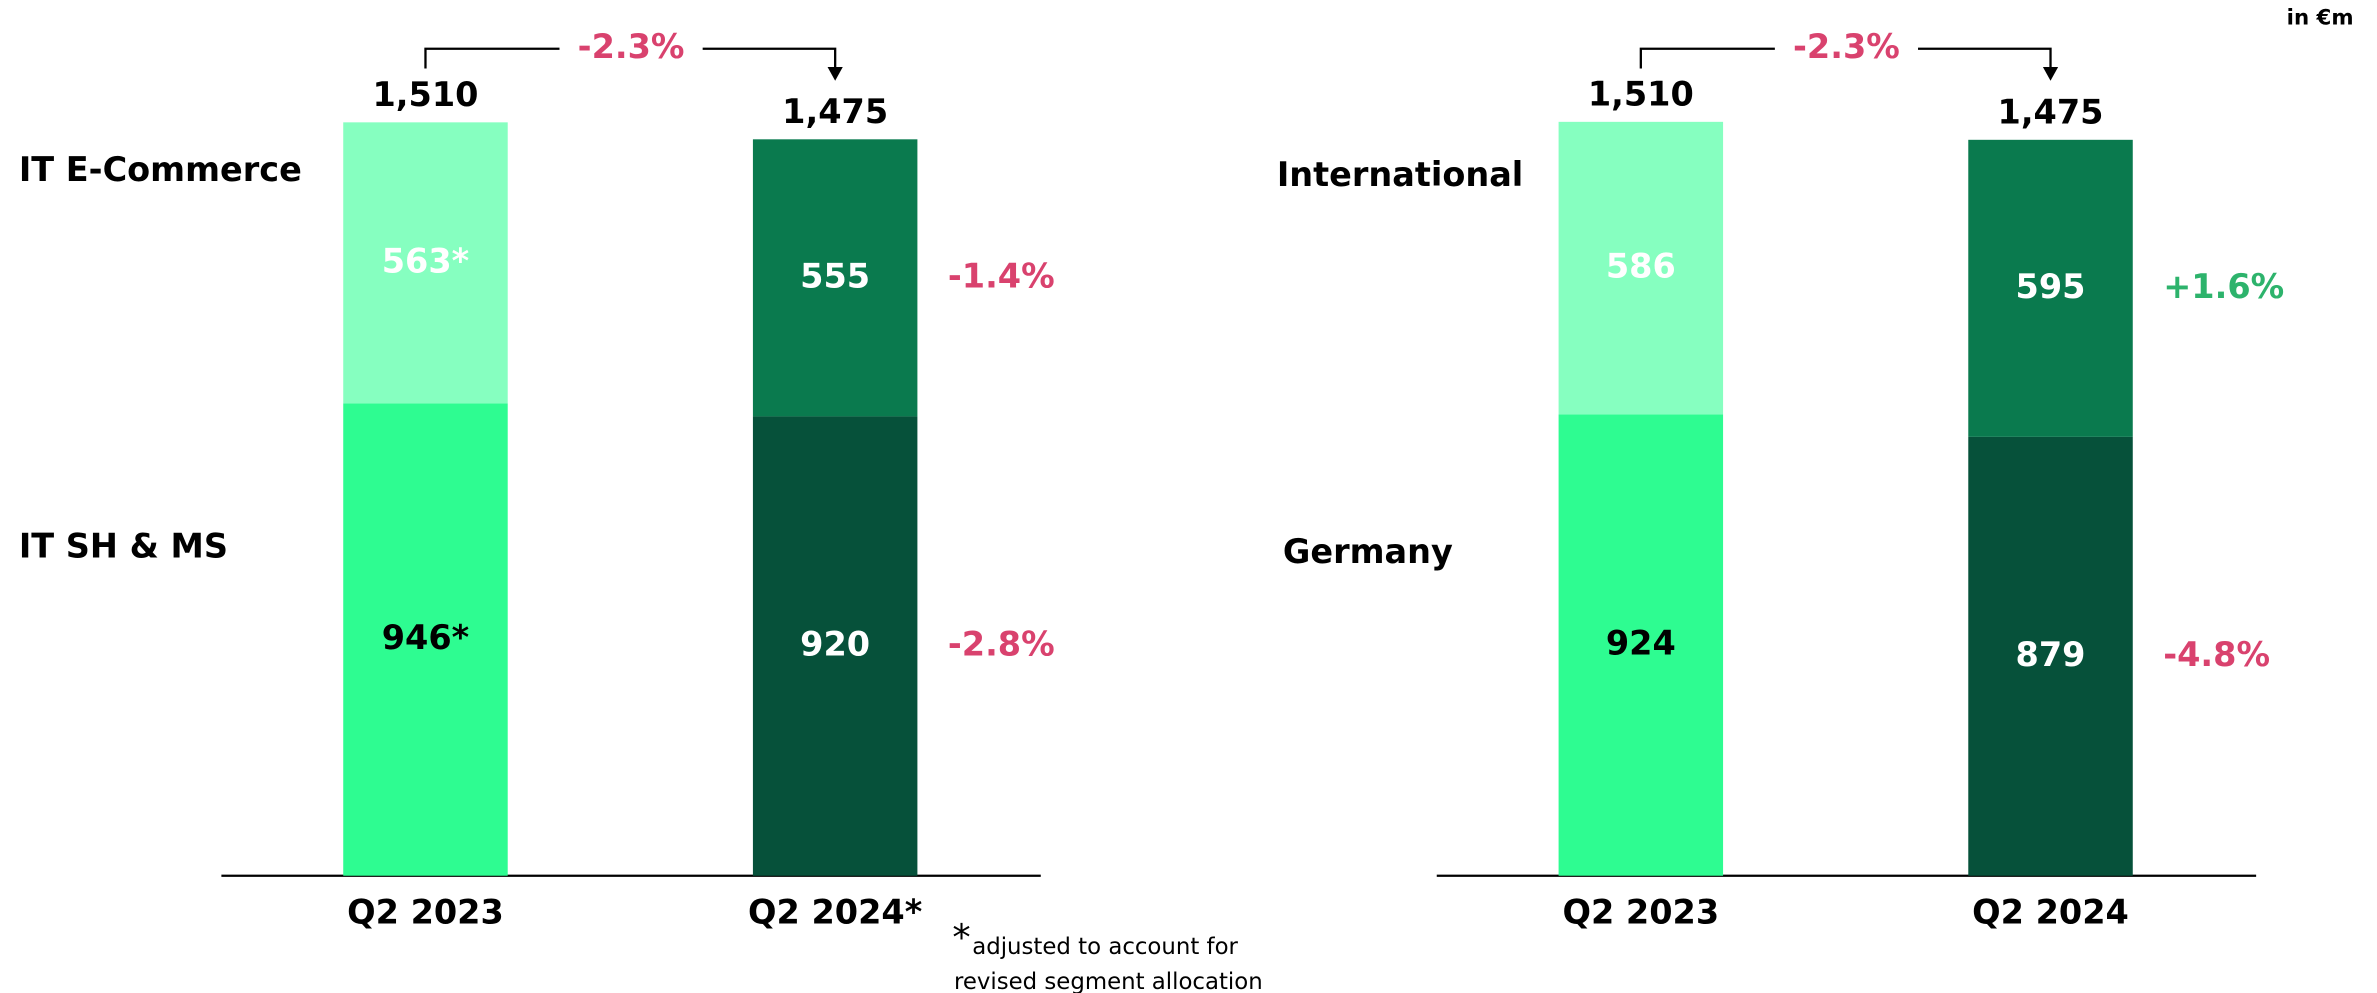  I want to click on value-label: 563*, so click(425, 260).